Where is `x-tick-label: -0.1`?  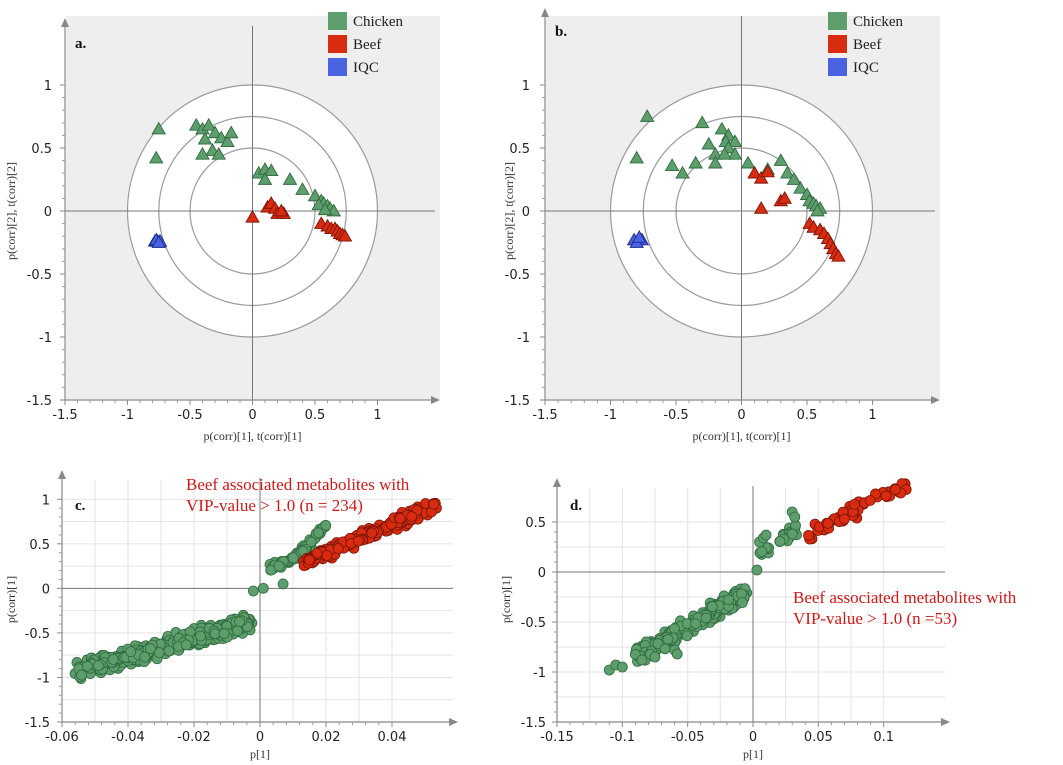 x-tick-label: -0.1 is located at coordinates (622, 737).